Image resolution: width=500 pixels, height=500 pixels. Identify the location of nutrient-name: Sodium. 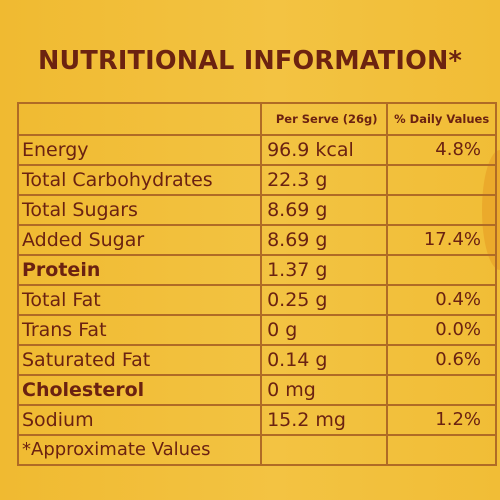
(139, 420).